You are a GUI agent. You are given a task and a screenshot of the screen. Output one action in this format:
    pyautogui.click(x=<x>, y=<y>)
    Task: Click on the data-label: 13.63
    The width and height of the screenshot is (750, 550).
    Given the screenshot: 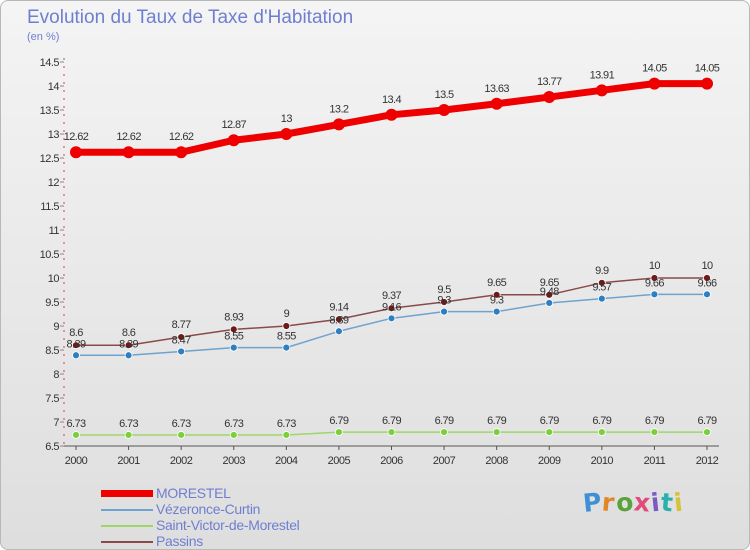 What is the action you would take?
    pyautogui.click(x=496, y=89)
    